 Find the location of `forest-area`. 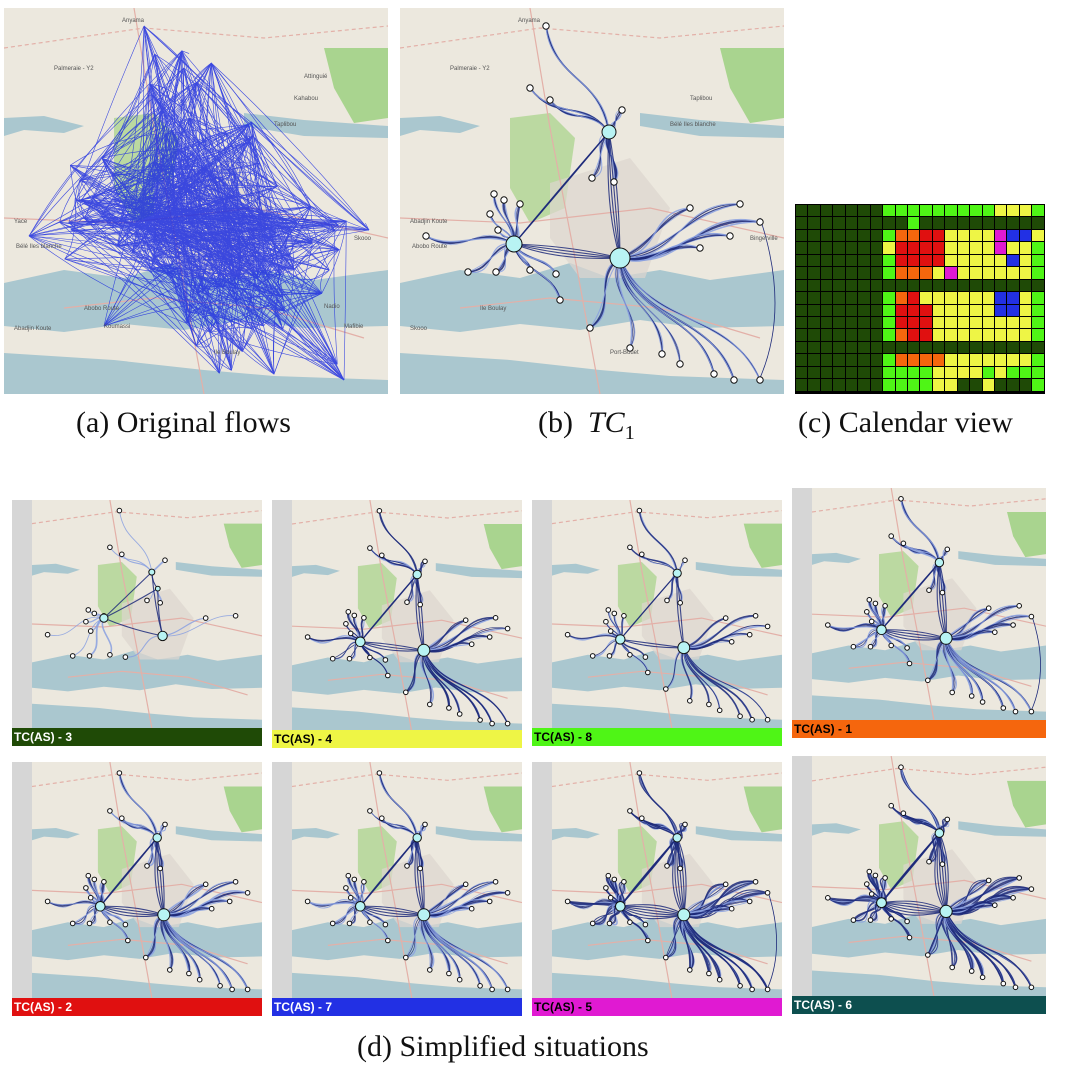

forest-area is located at coordinates (242, 545).